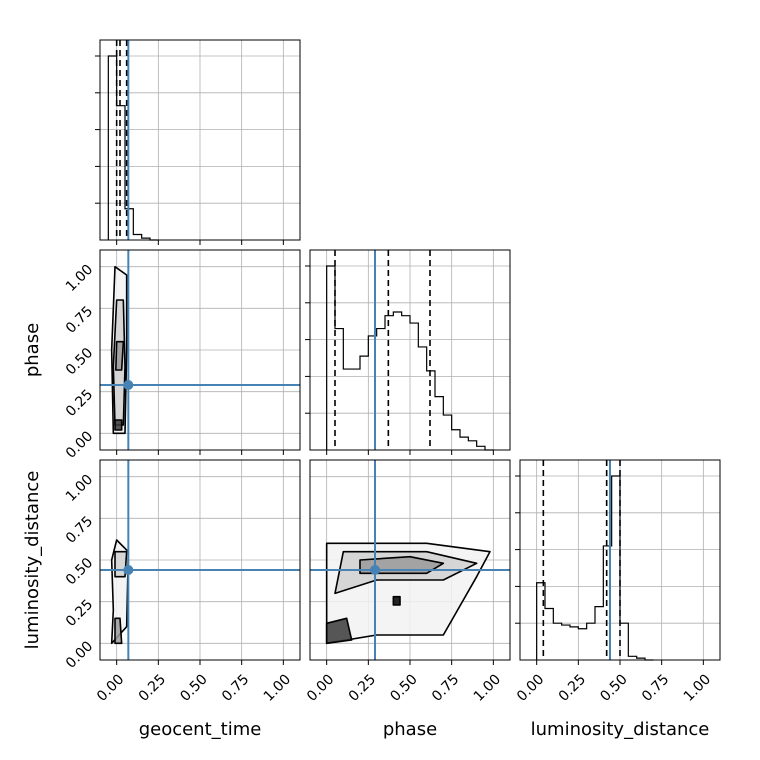 This screenshot has width=760, height=760. I want to click on axes-frame-phase-luminosity_distance, so click(410, 560).